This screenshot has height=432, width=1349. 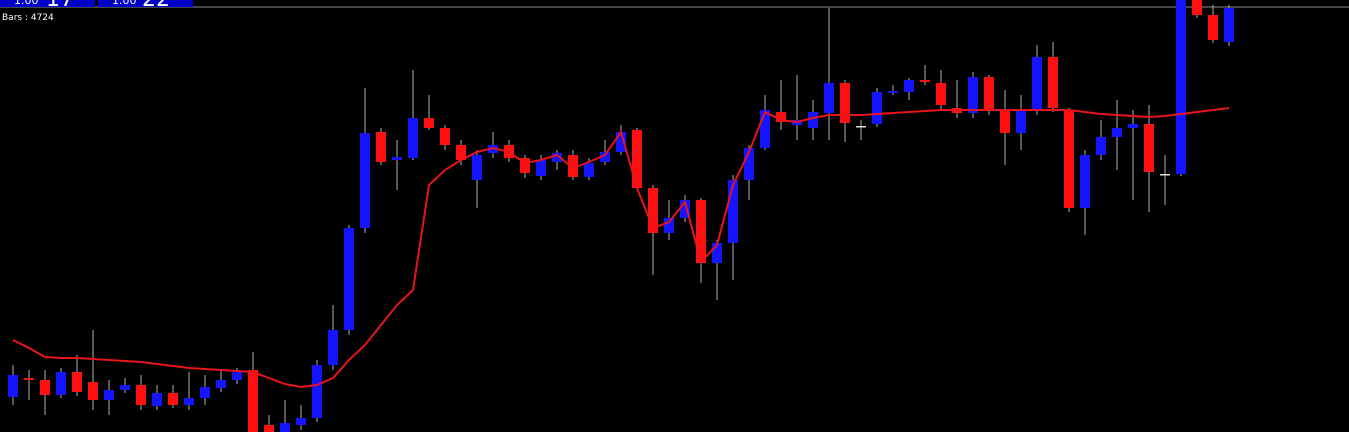 I want to click on box-value: 17, so click(x=60, y=6).